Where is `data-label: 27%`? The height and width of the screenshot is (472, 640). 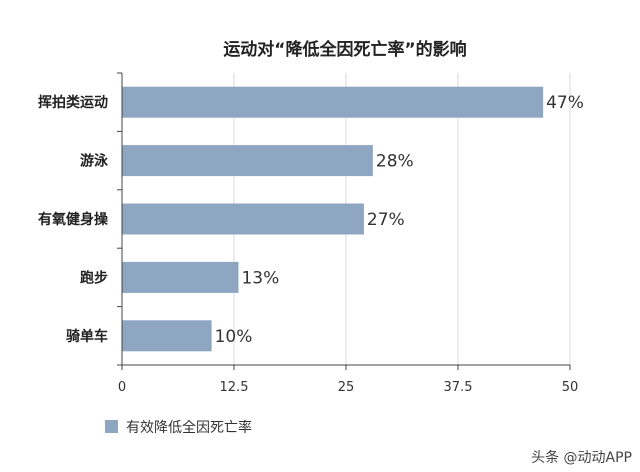
data-label: 27% is located at coordinates (386, 220).